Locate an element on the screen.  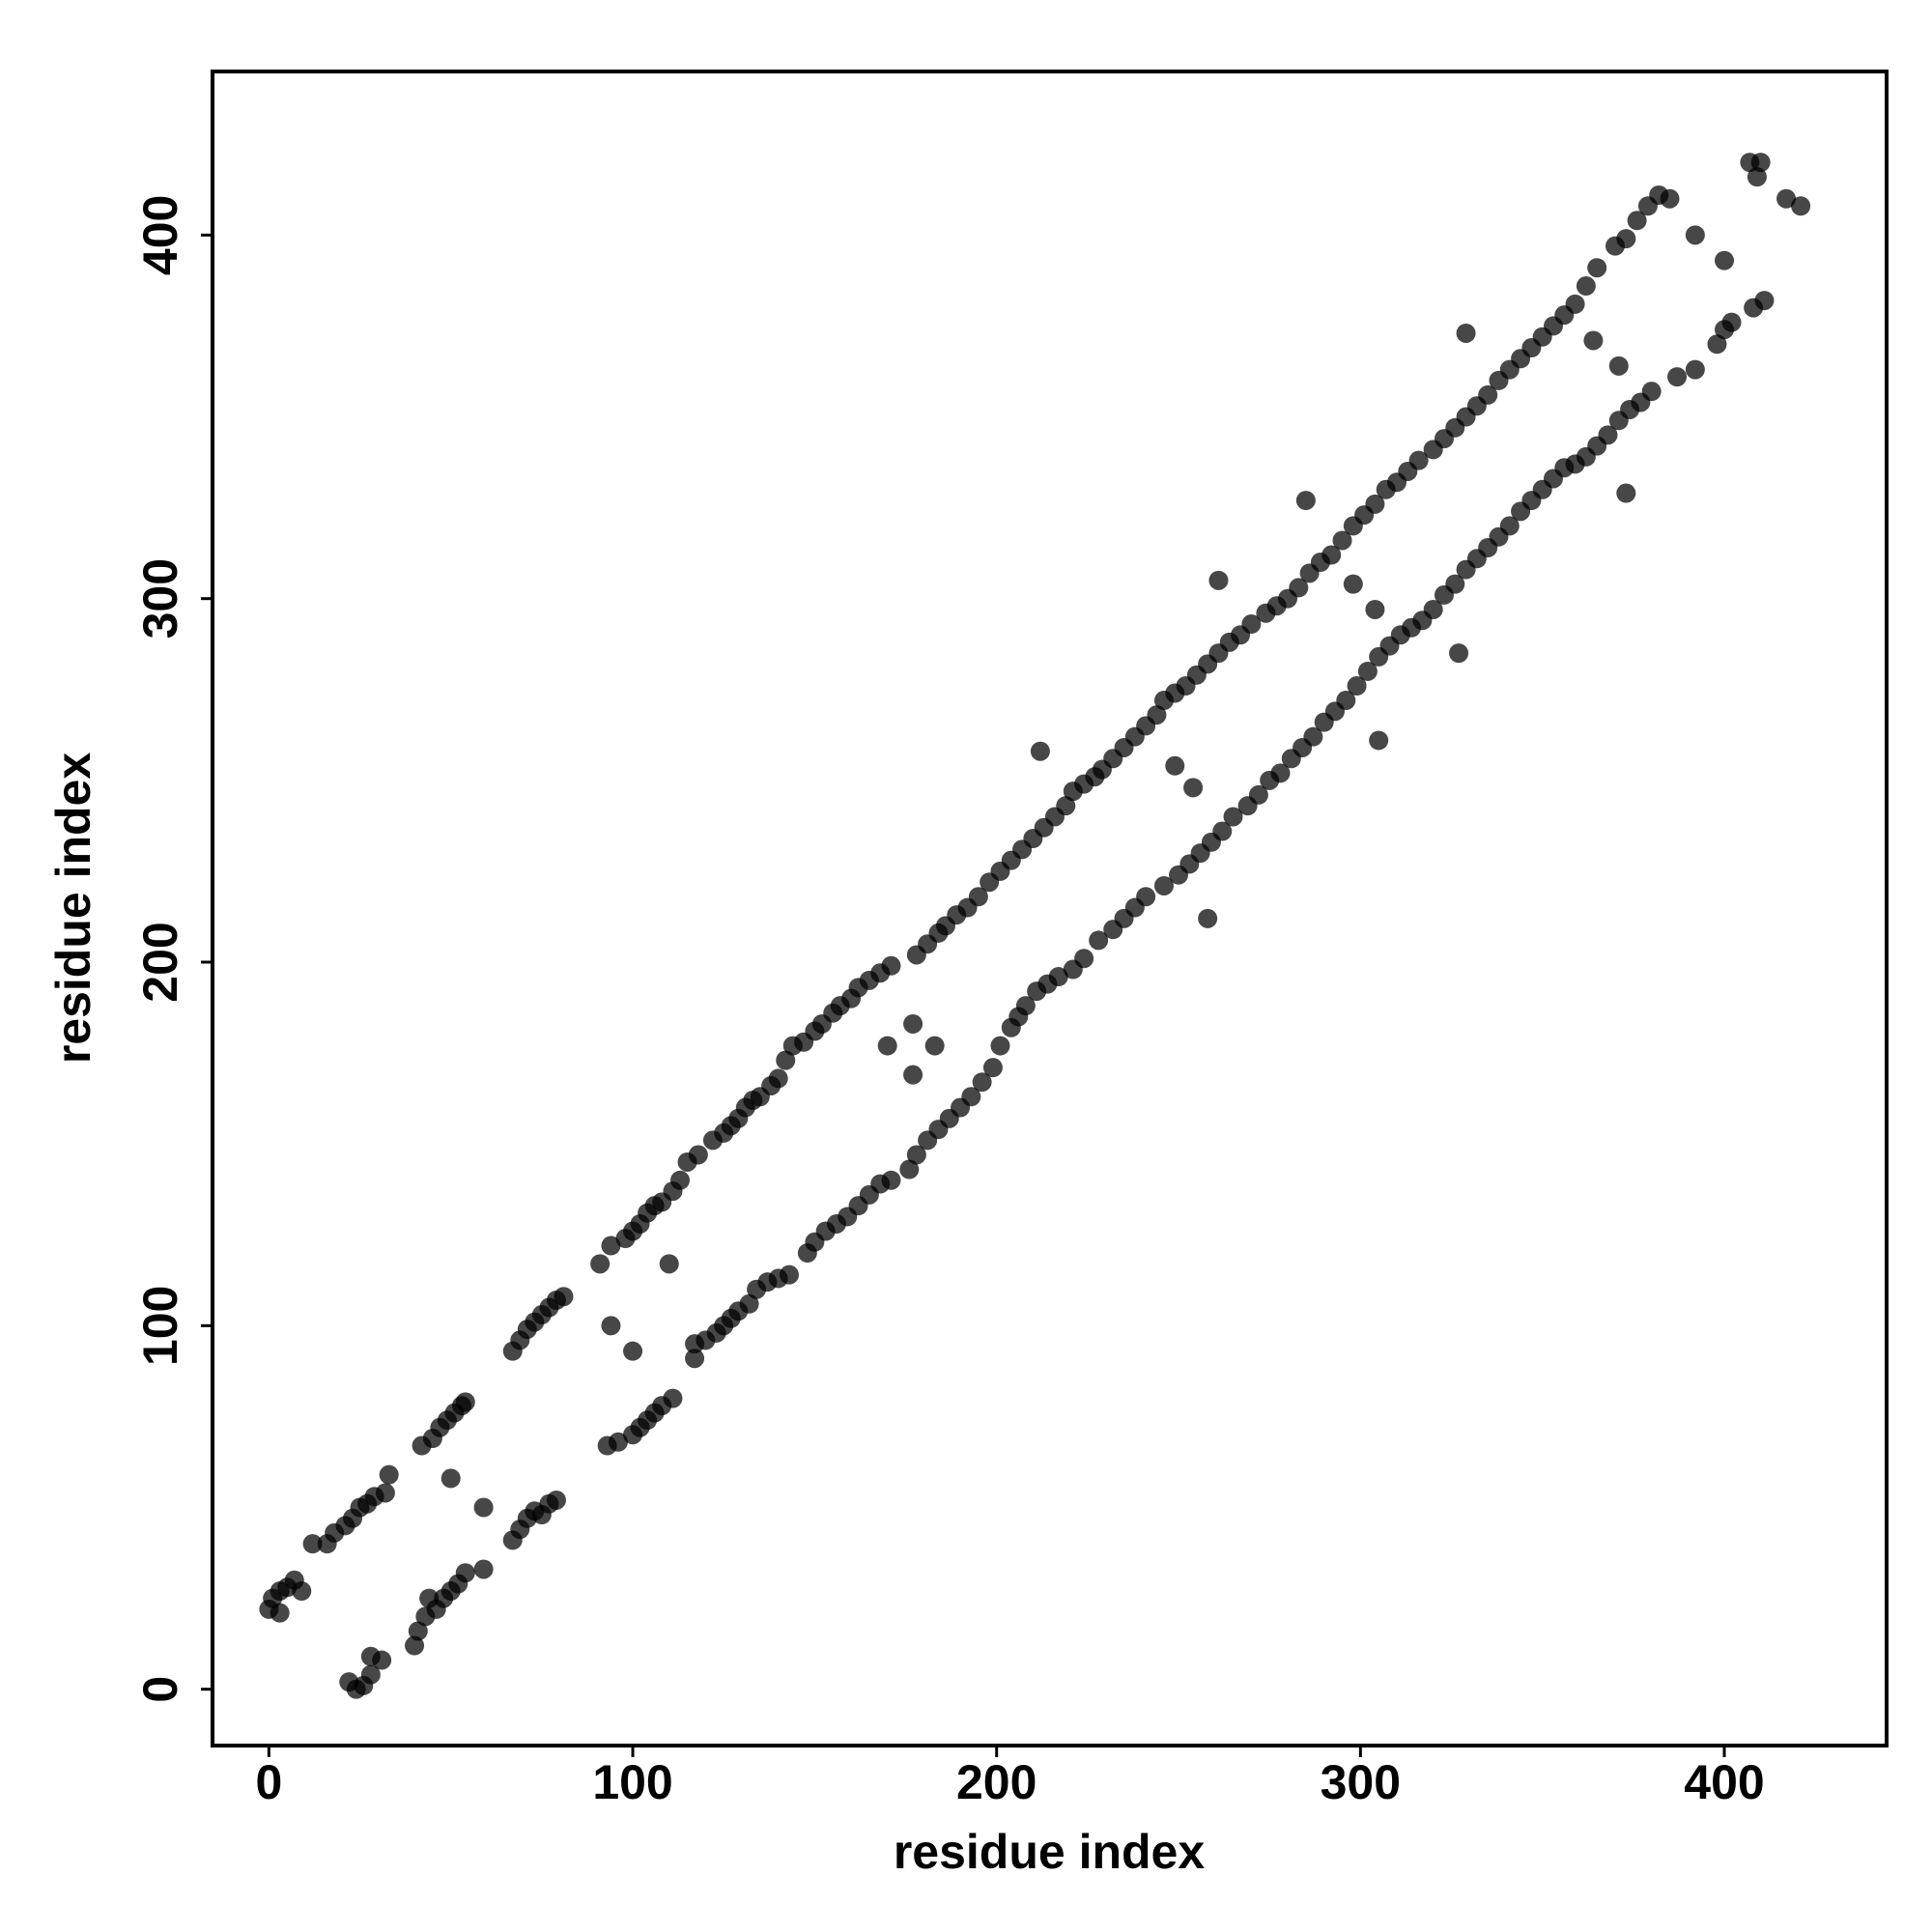
y-tick-label: 0 is located at coordinates (160, 1689).